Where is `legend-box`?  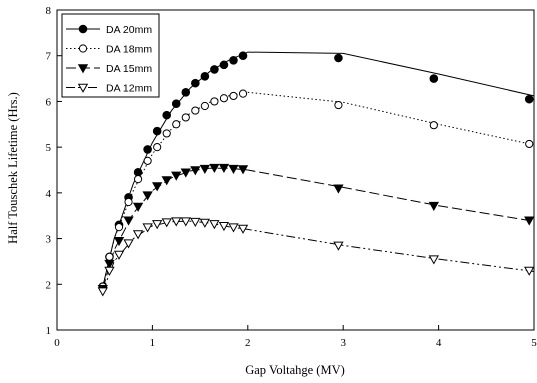 legend-box is located at coordinates (110, 55).